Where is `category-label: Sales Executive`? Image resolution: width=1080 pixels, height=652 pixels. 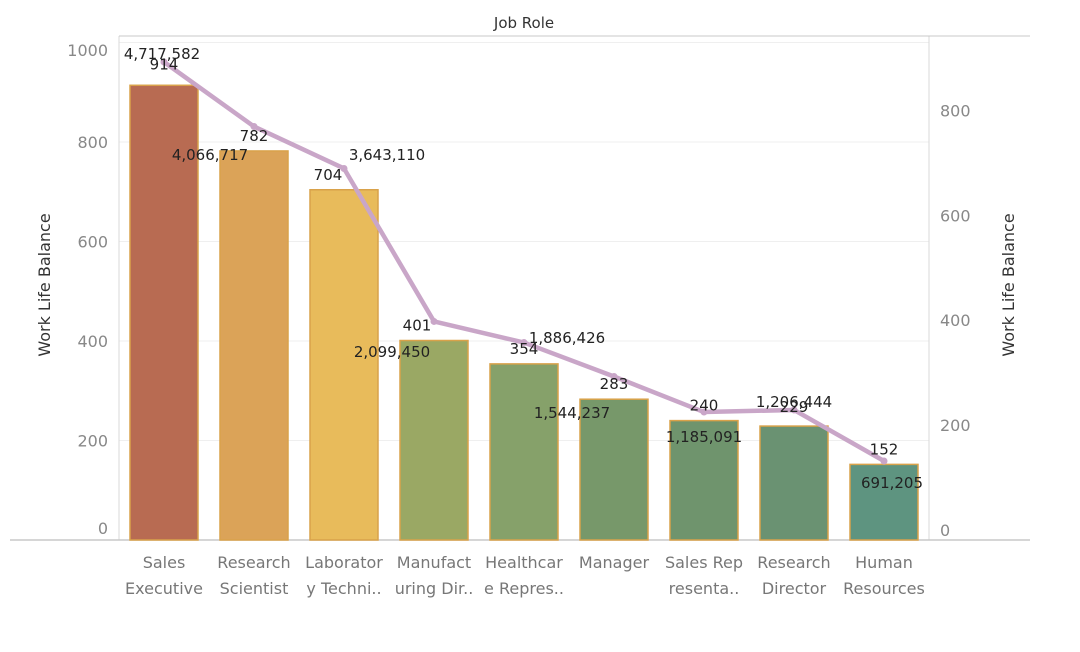 category-label: Sales Executive is located at coordinates (164, 575).